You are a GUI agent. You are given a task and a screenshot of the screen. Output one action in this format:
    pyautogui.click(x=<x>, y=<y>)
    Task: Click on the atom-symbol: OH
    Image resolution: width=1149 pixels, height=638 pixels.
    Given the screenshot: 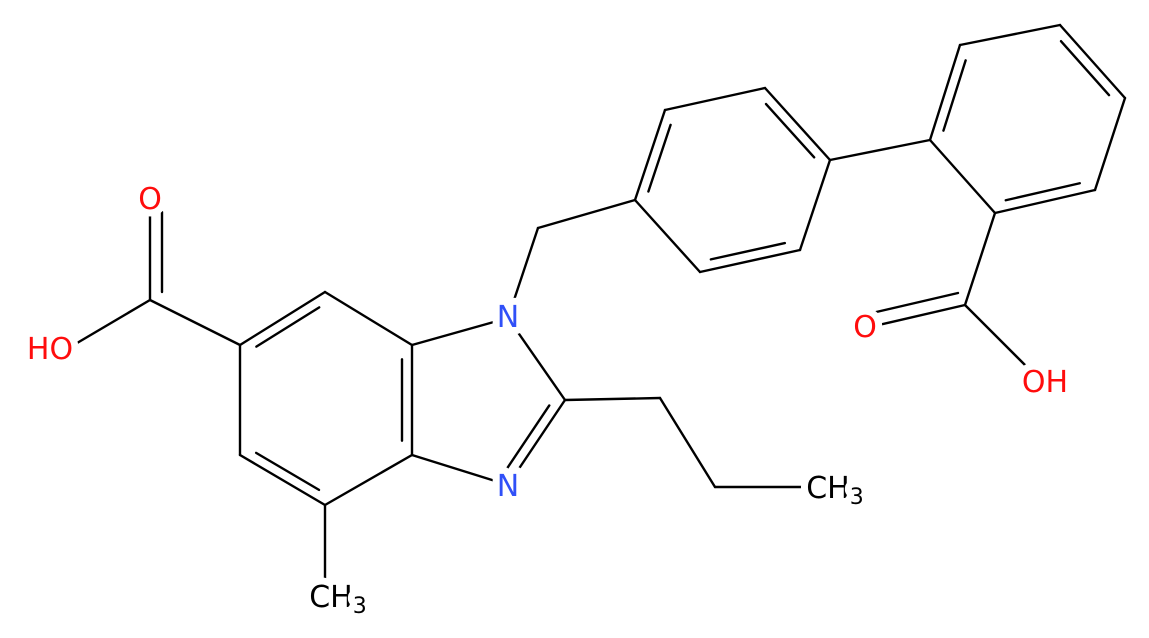 What is the action you would take?
    pyautogui.click(x=1045, y=382)
    